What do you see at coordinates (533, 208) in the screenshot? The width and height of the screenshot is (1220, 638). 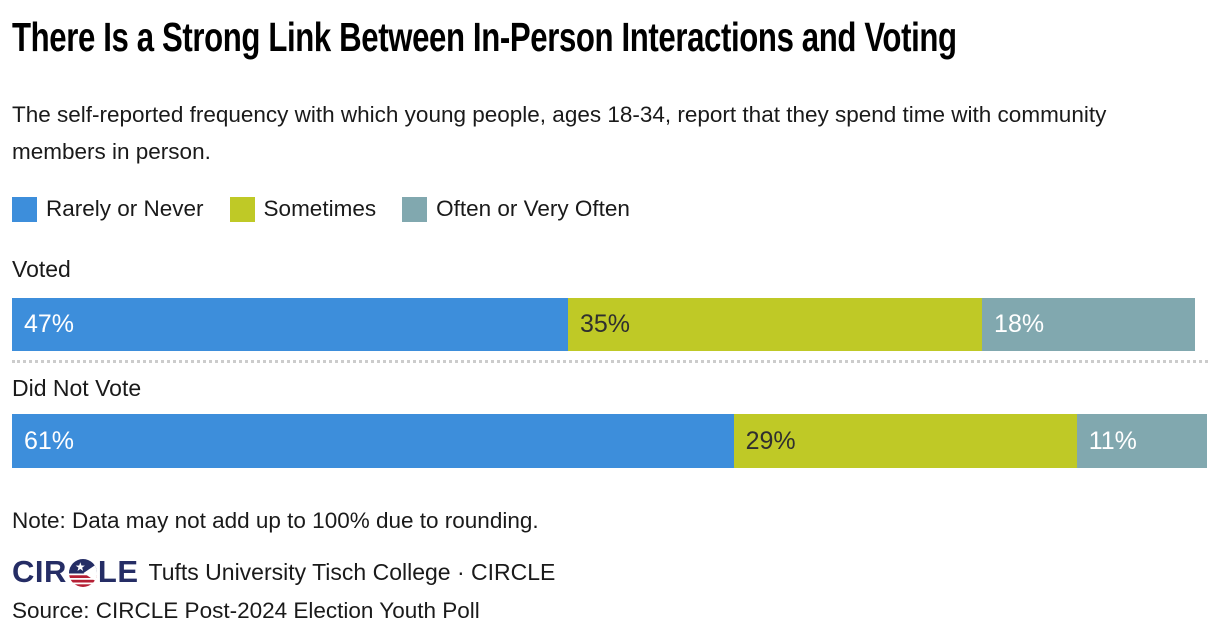 I see `legend-label: Often or Very Often` at bounding box center [533, 208].